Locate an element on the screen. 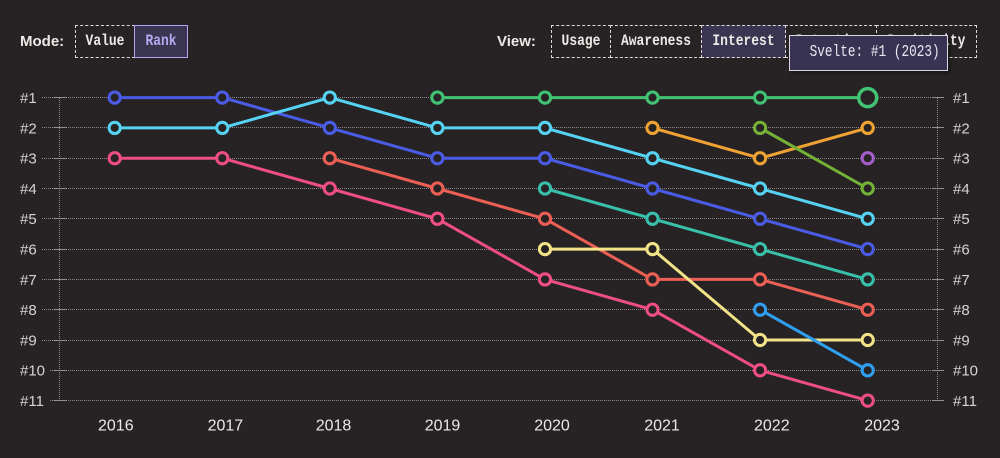 The width and height of the screenshot is (1000, 458). svg-text: 2020 is located at coordinates (552, 426).